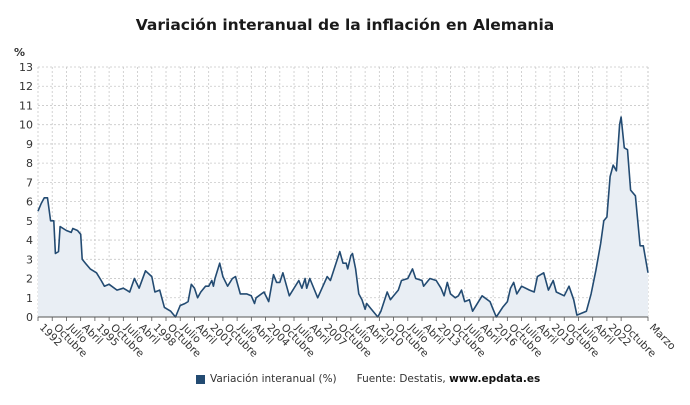 This screenshot has height=405, width=690. Describe the element at coordinates (26, 86) in the screenshot. I see `y-tick-label: 12` at that location.